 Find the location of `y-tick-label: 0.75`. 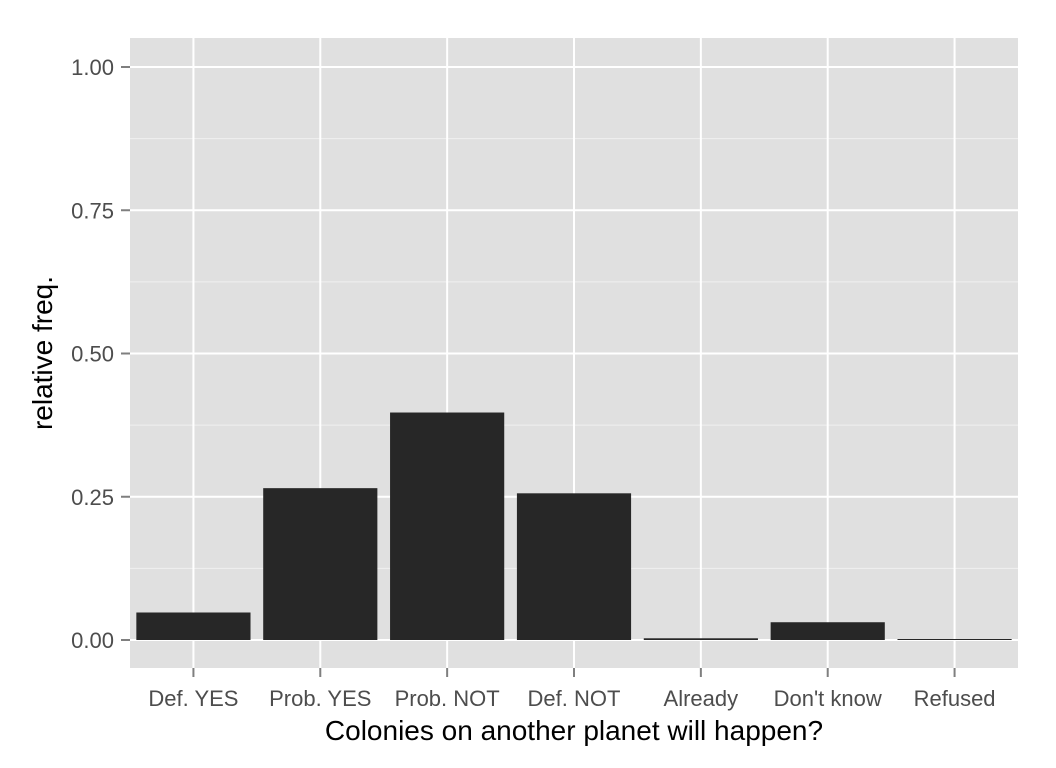

y-tick-label: 0.75 is located at coordinates (92, 210).